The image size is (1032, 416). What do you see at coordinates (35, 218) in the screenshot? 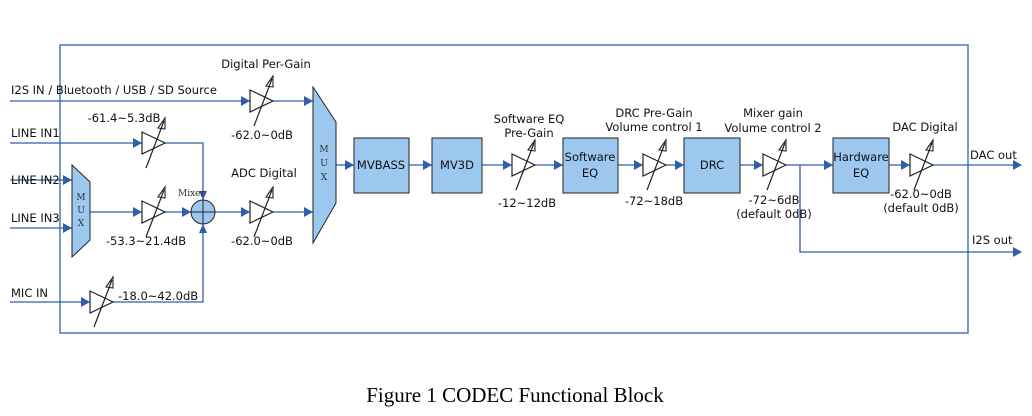
I see `input-label-line3: LINE IN3` at bounding box center [35, 218].